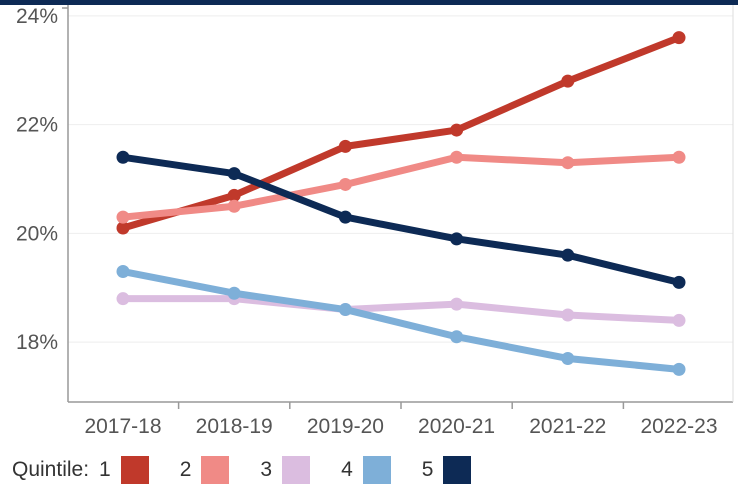 The width and height of the screenshot is (738, 497). What do you see at coordinates (51, 469) in the screenshot?
I see `legend-title: Quintile:` at bounding box center [51, 469].